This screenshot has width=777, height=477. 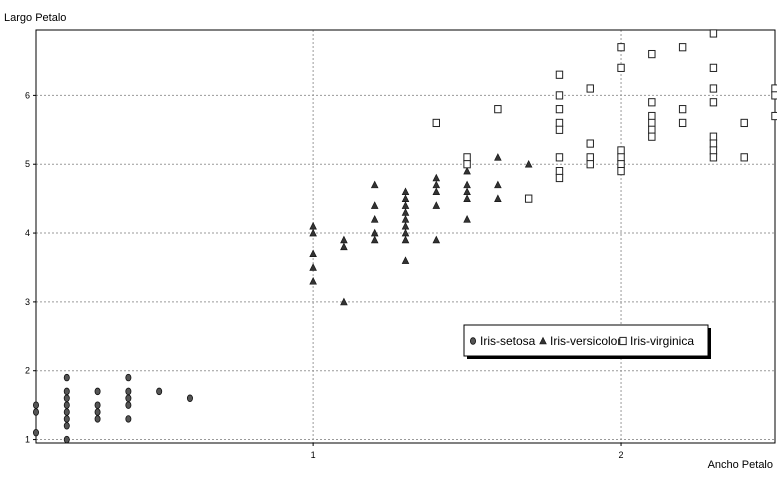 What do you see at coordinates (589, 357) in the screenshot?
I see `legend-shadow-bottom` at bounding box center [589, 357].